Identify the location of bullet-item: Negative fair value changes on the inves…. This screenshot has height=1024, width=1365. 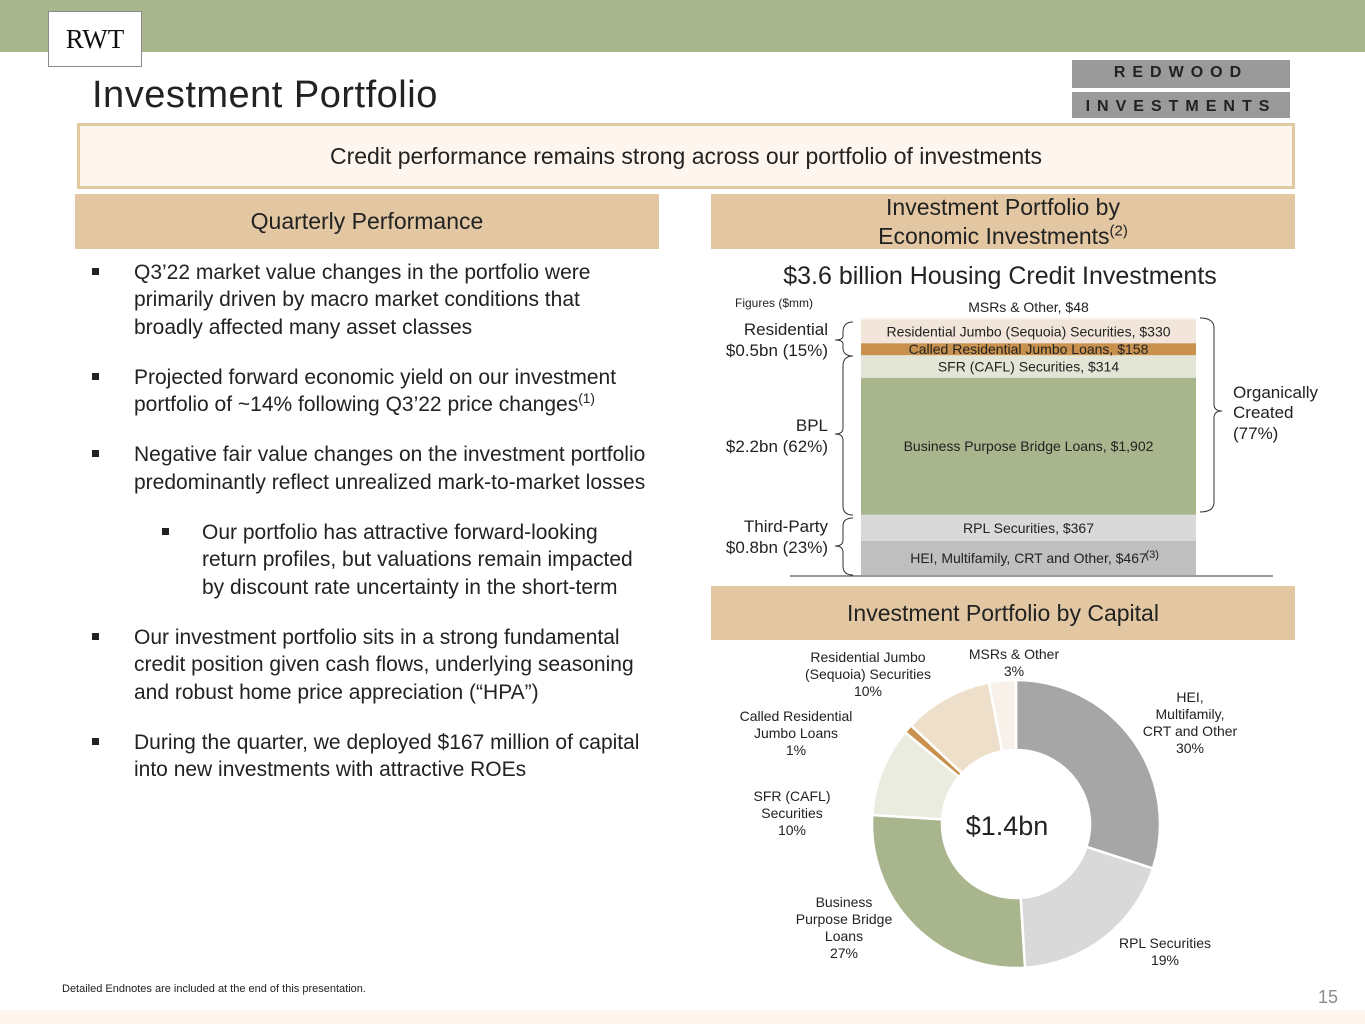
(372, 468).